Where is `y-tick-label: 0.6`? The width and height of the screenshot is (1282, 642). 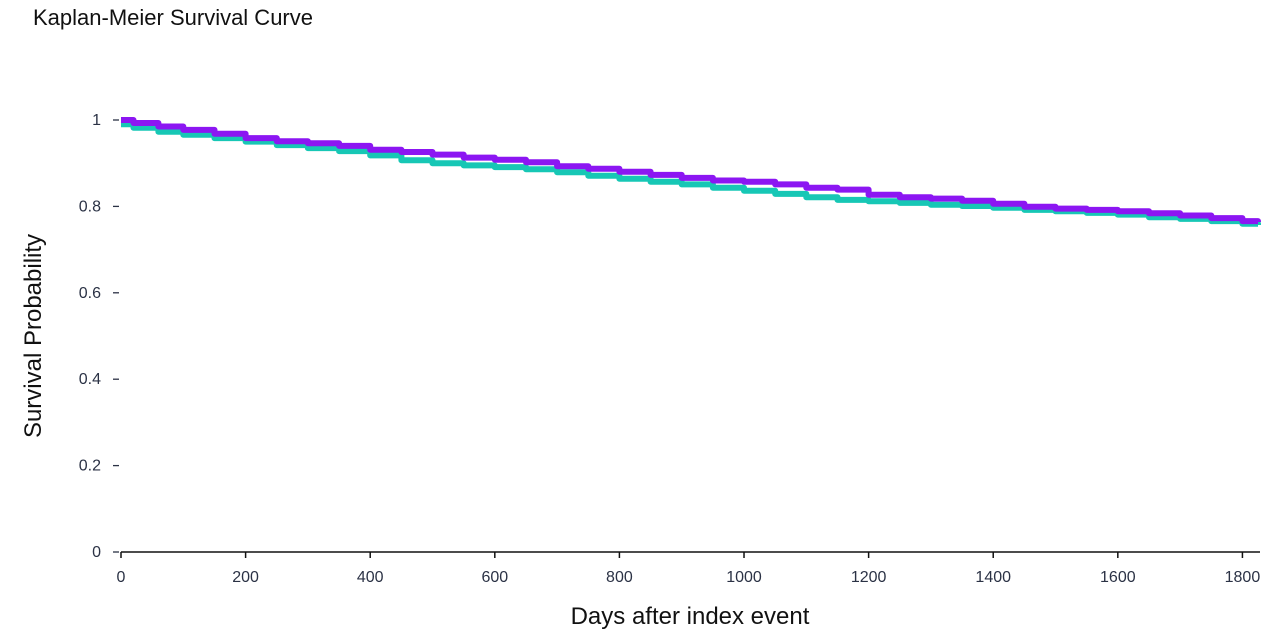 y-tick-label: 0.6 is located at coordinates (90, 293).